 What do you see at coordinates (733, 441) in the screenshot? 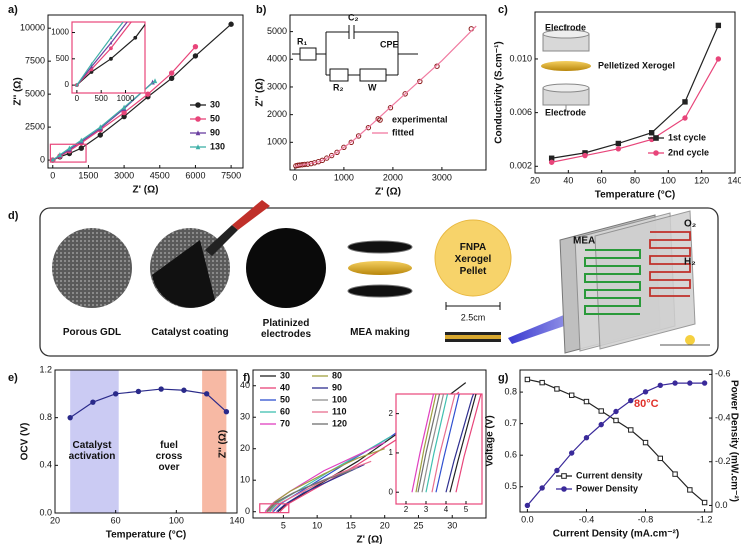
I see `y2-axis-label: Power Density (mW.cm⁻²)` at bounding box center [733, 441].